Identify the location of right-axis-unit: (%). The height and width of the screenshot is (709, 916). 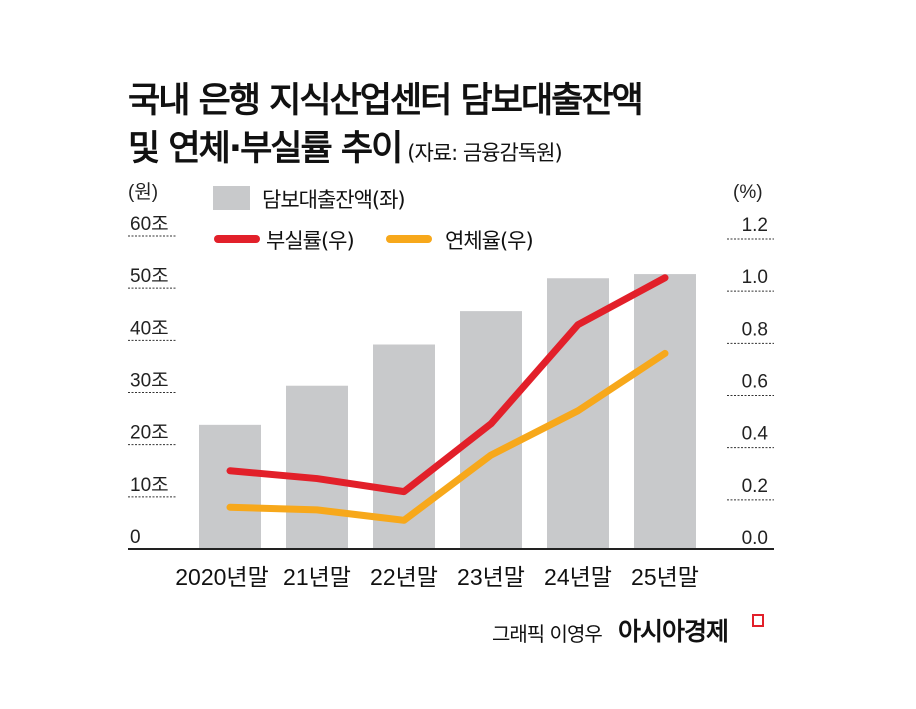
(748, 192).